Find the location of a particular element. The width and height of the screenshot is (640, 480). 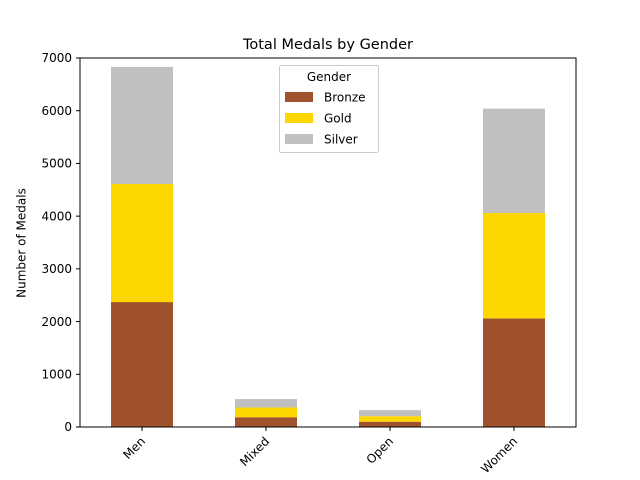

y-tick-label: 3000 is located at coordinates (56, 269).